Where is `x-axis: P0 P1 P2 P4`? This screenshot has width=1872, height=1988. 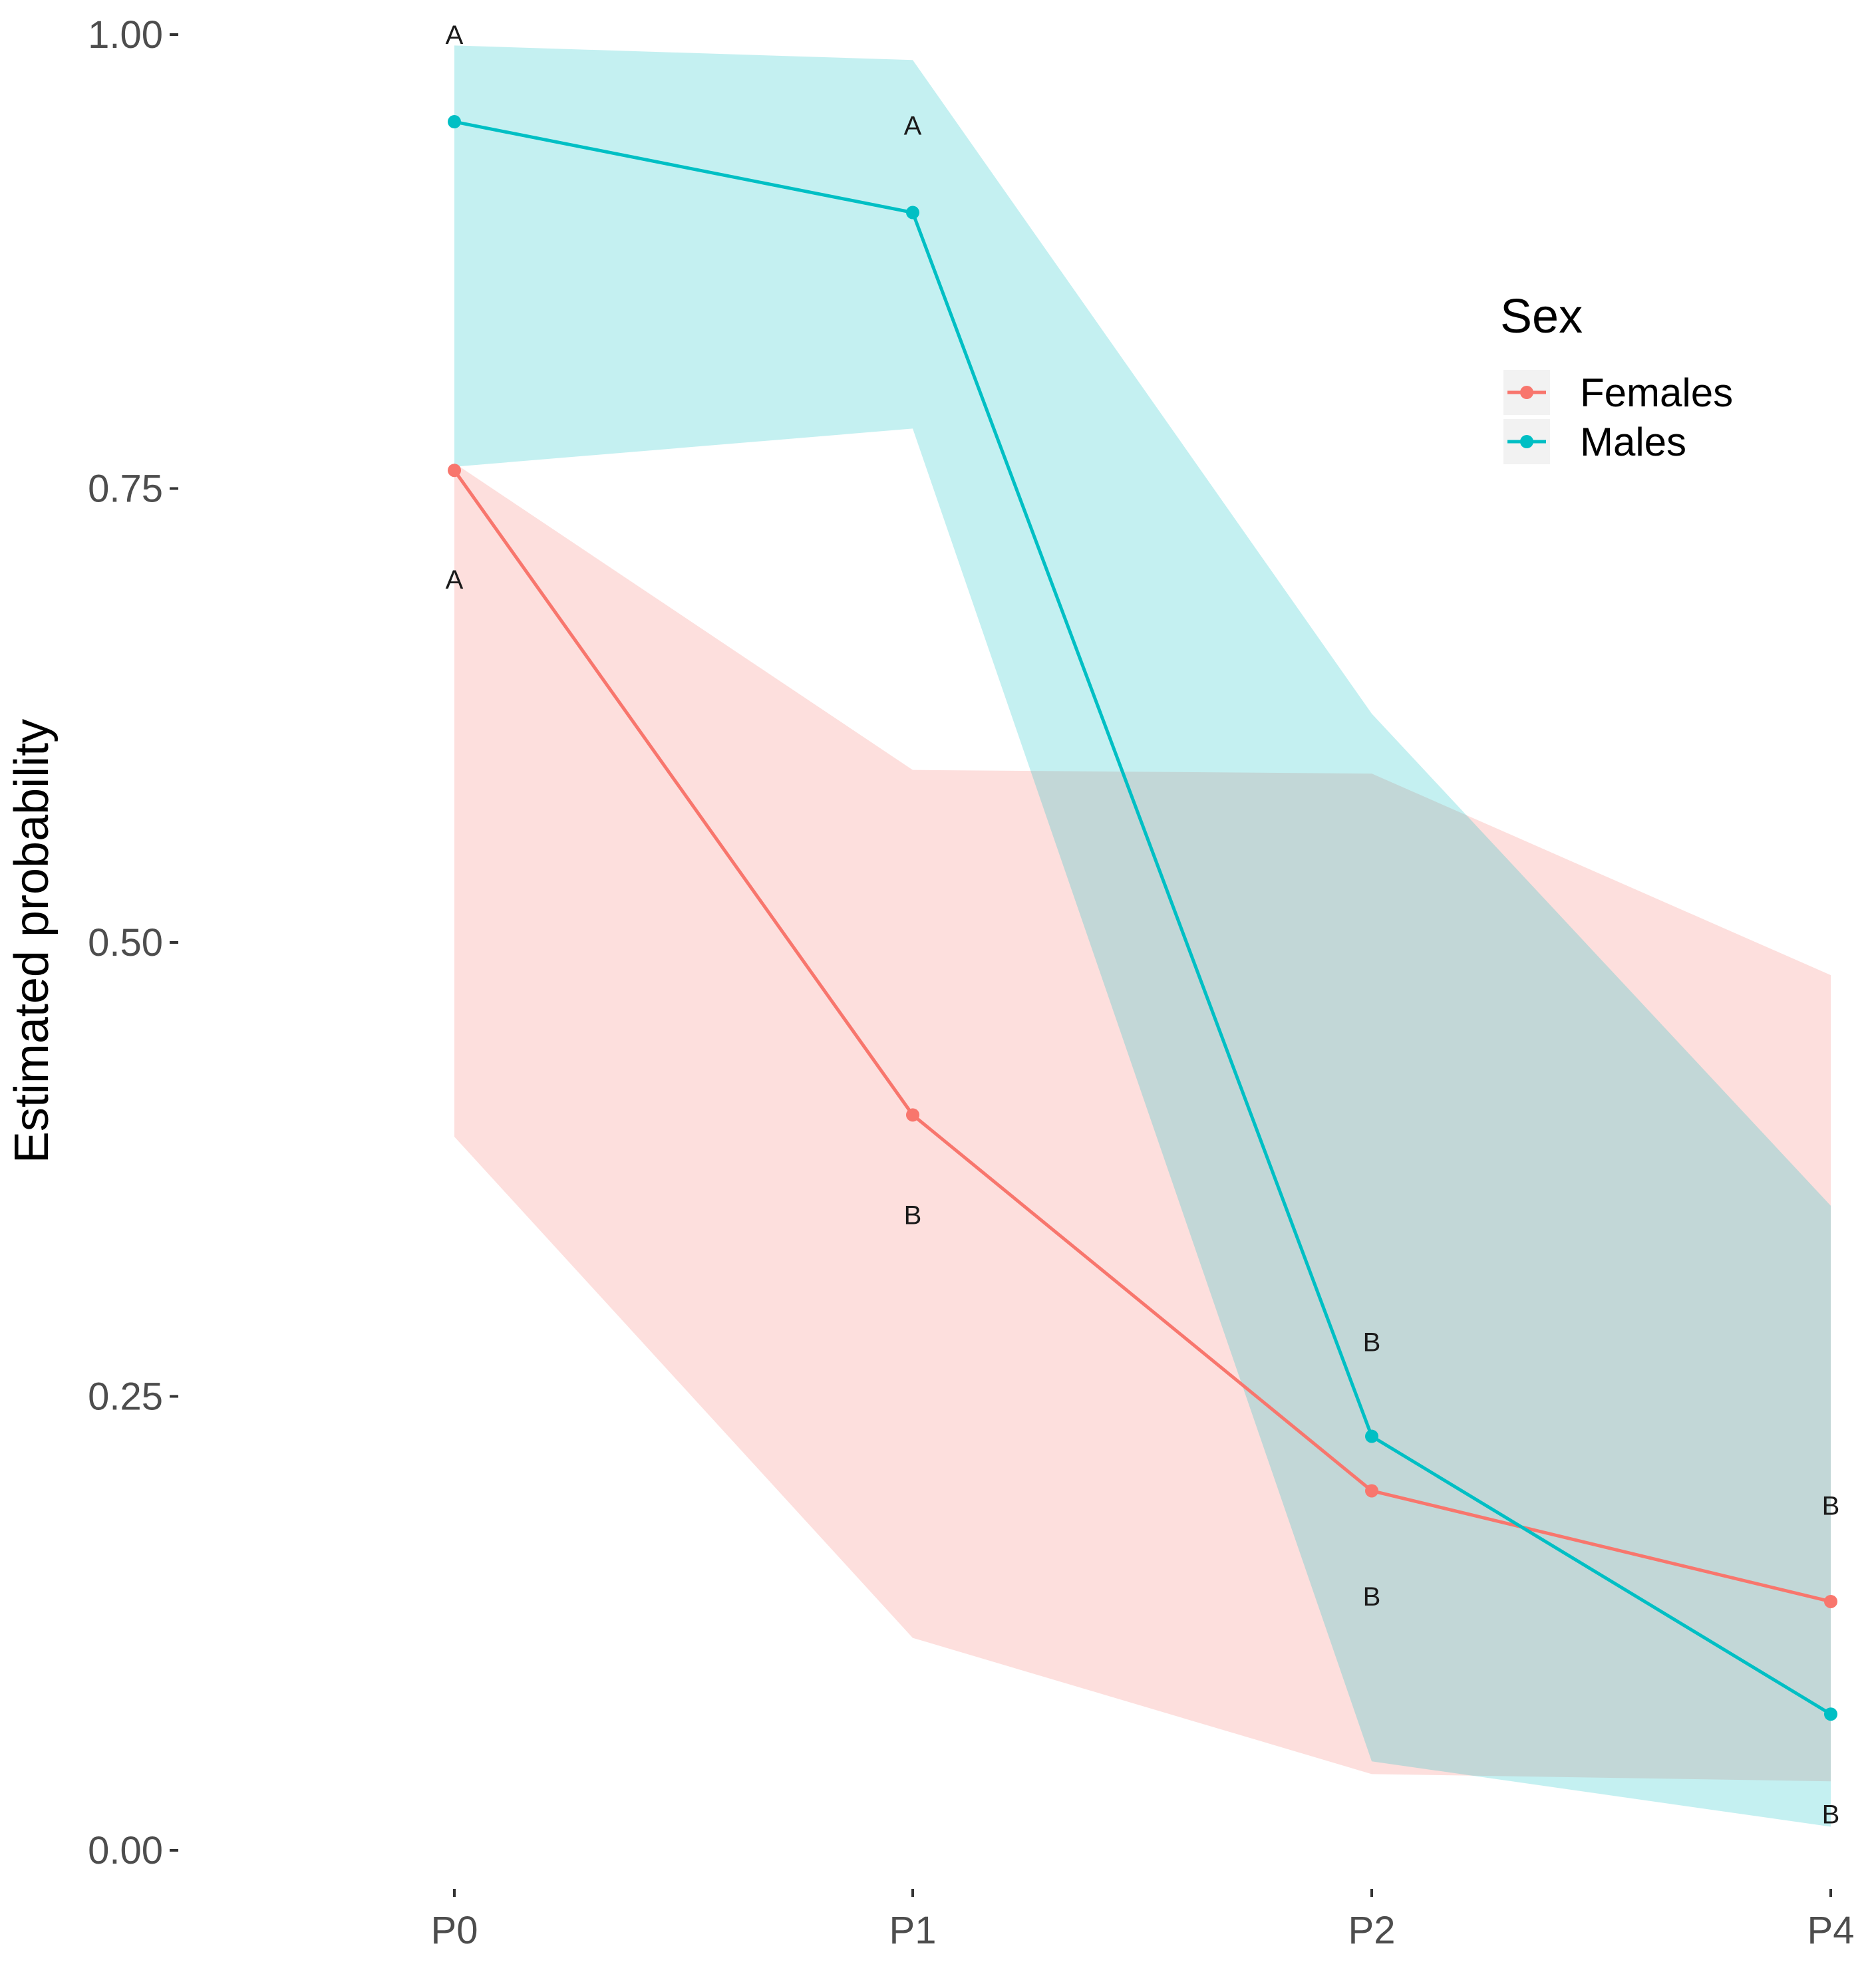
x-axis: P0 P1 P2 P4 is located at coordinates (1143, 1920).